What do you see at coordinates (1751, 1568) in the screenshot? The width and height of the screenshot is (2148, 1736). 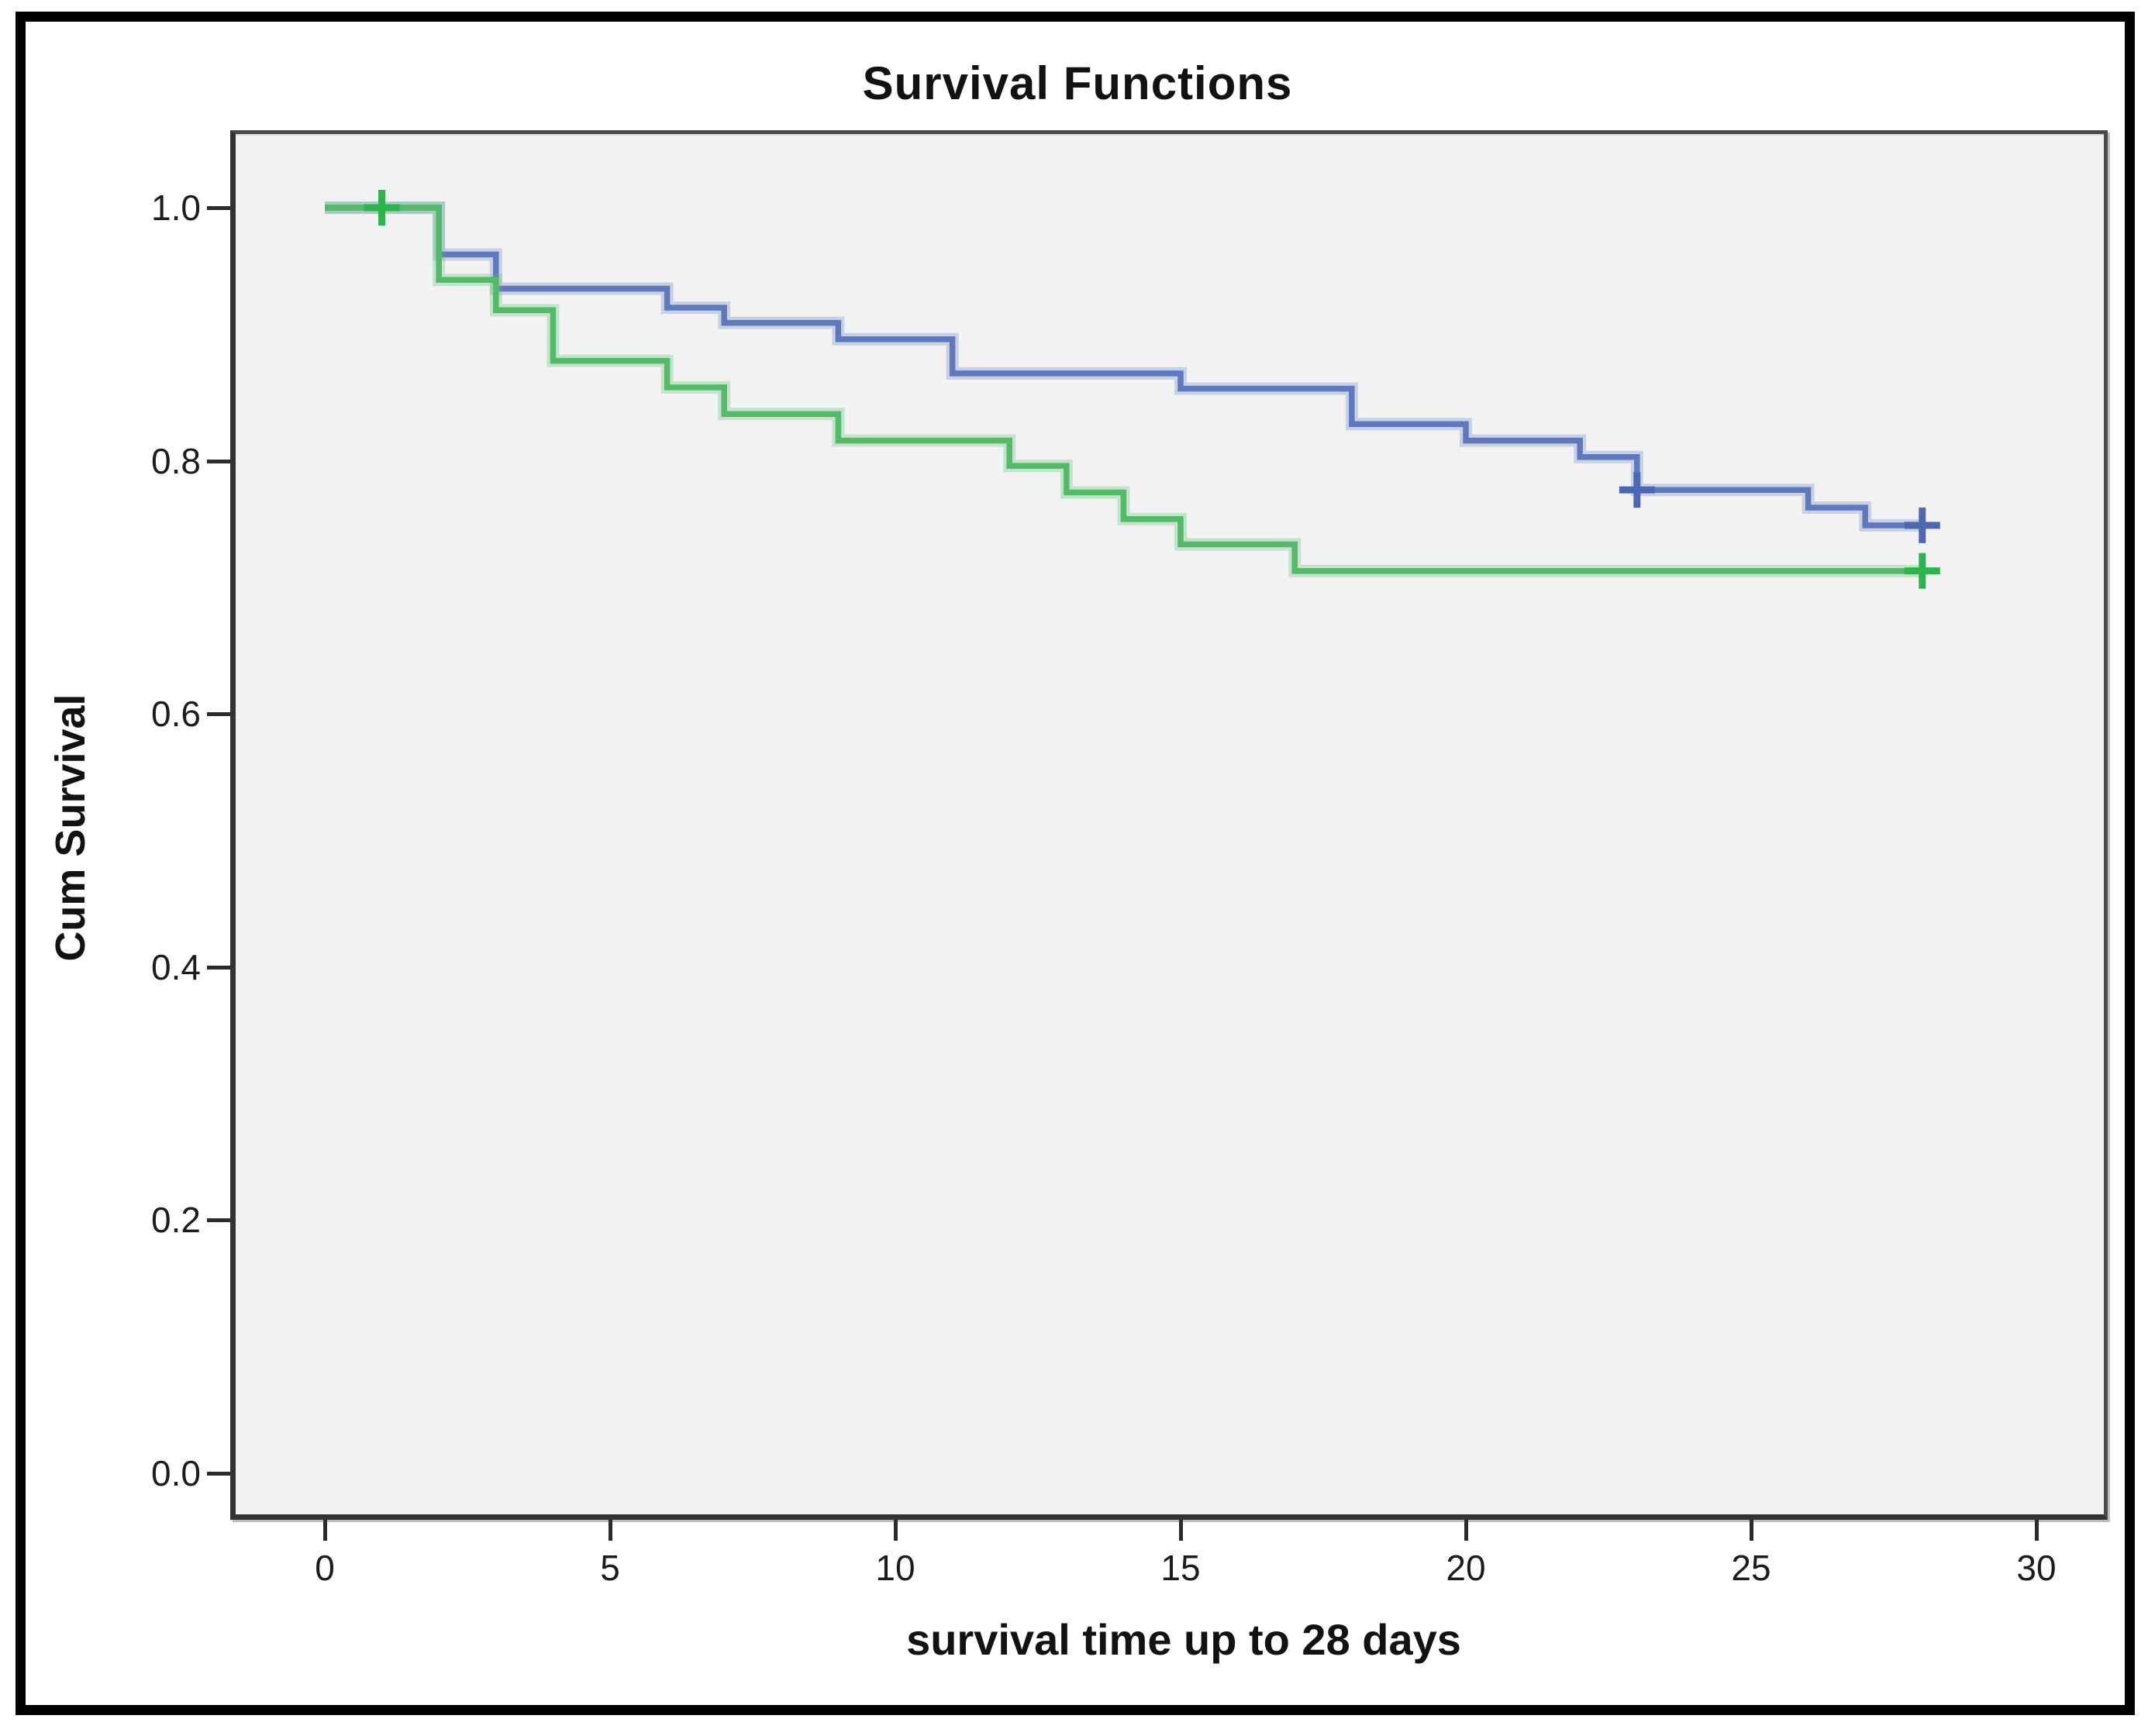 I see `x-tick-label: 25` at bounding box center [1751, 1568].